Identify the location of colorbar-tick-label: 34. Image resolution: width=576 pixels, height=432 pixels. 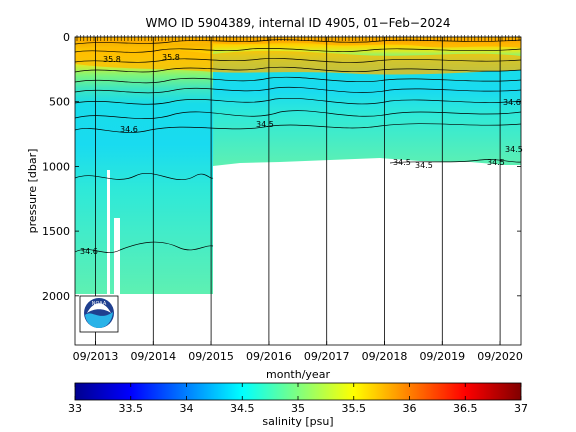
(187, 408).